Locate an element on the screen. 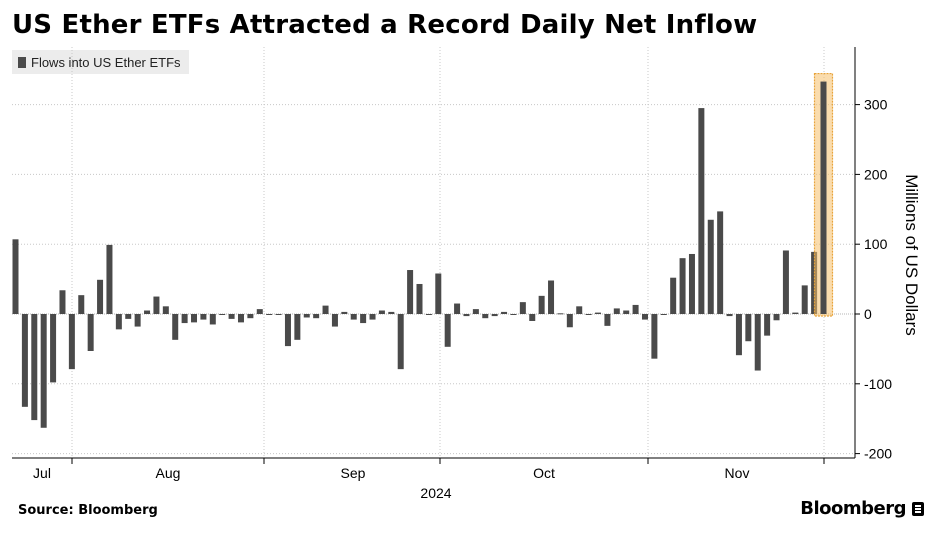 This screenshot has height=534, width=942. legend: Flows into US Ether ETFs is located at coordinates (100, 62).